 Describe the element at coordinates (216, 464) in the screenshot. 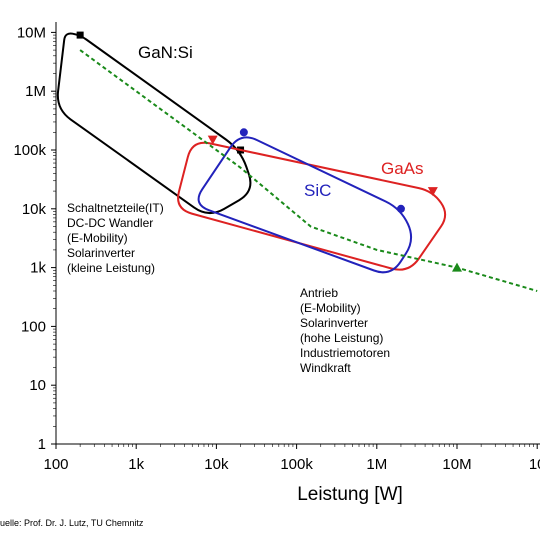

I see `x-tick-label: 10k` at that location.